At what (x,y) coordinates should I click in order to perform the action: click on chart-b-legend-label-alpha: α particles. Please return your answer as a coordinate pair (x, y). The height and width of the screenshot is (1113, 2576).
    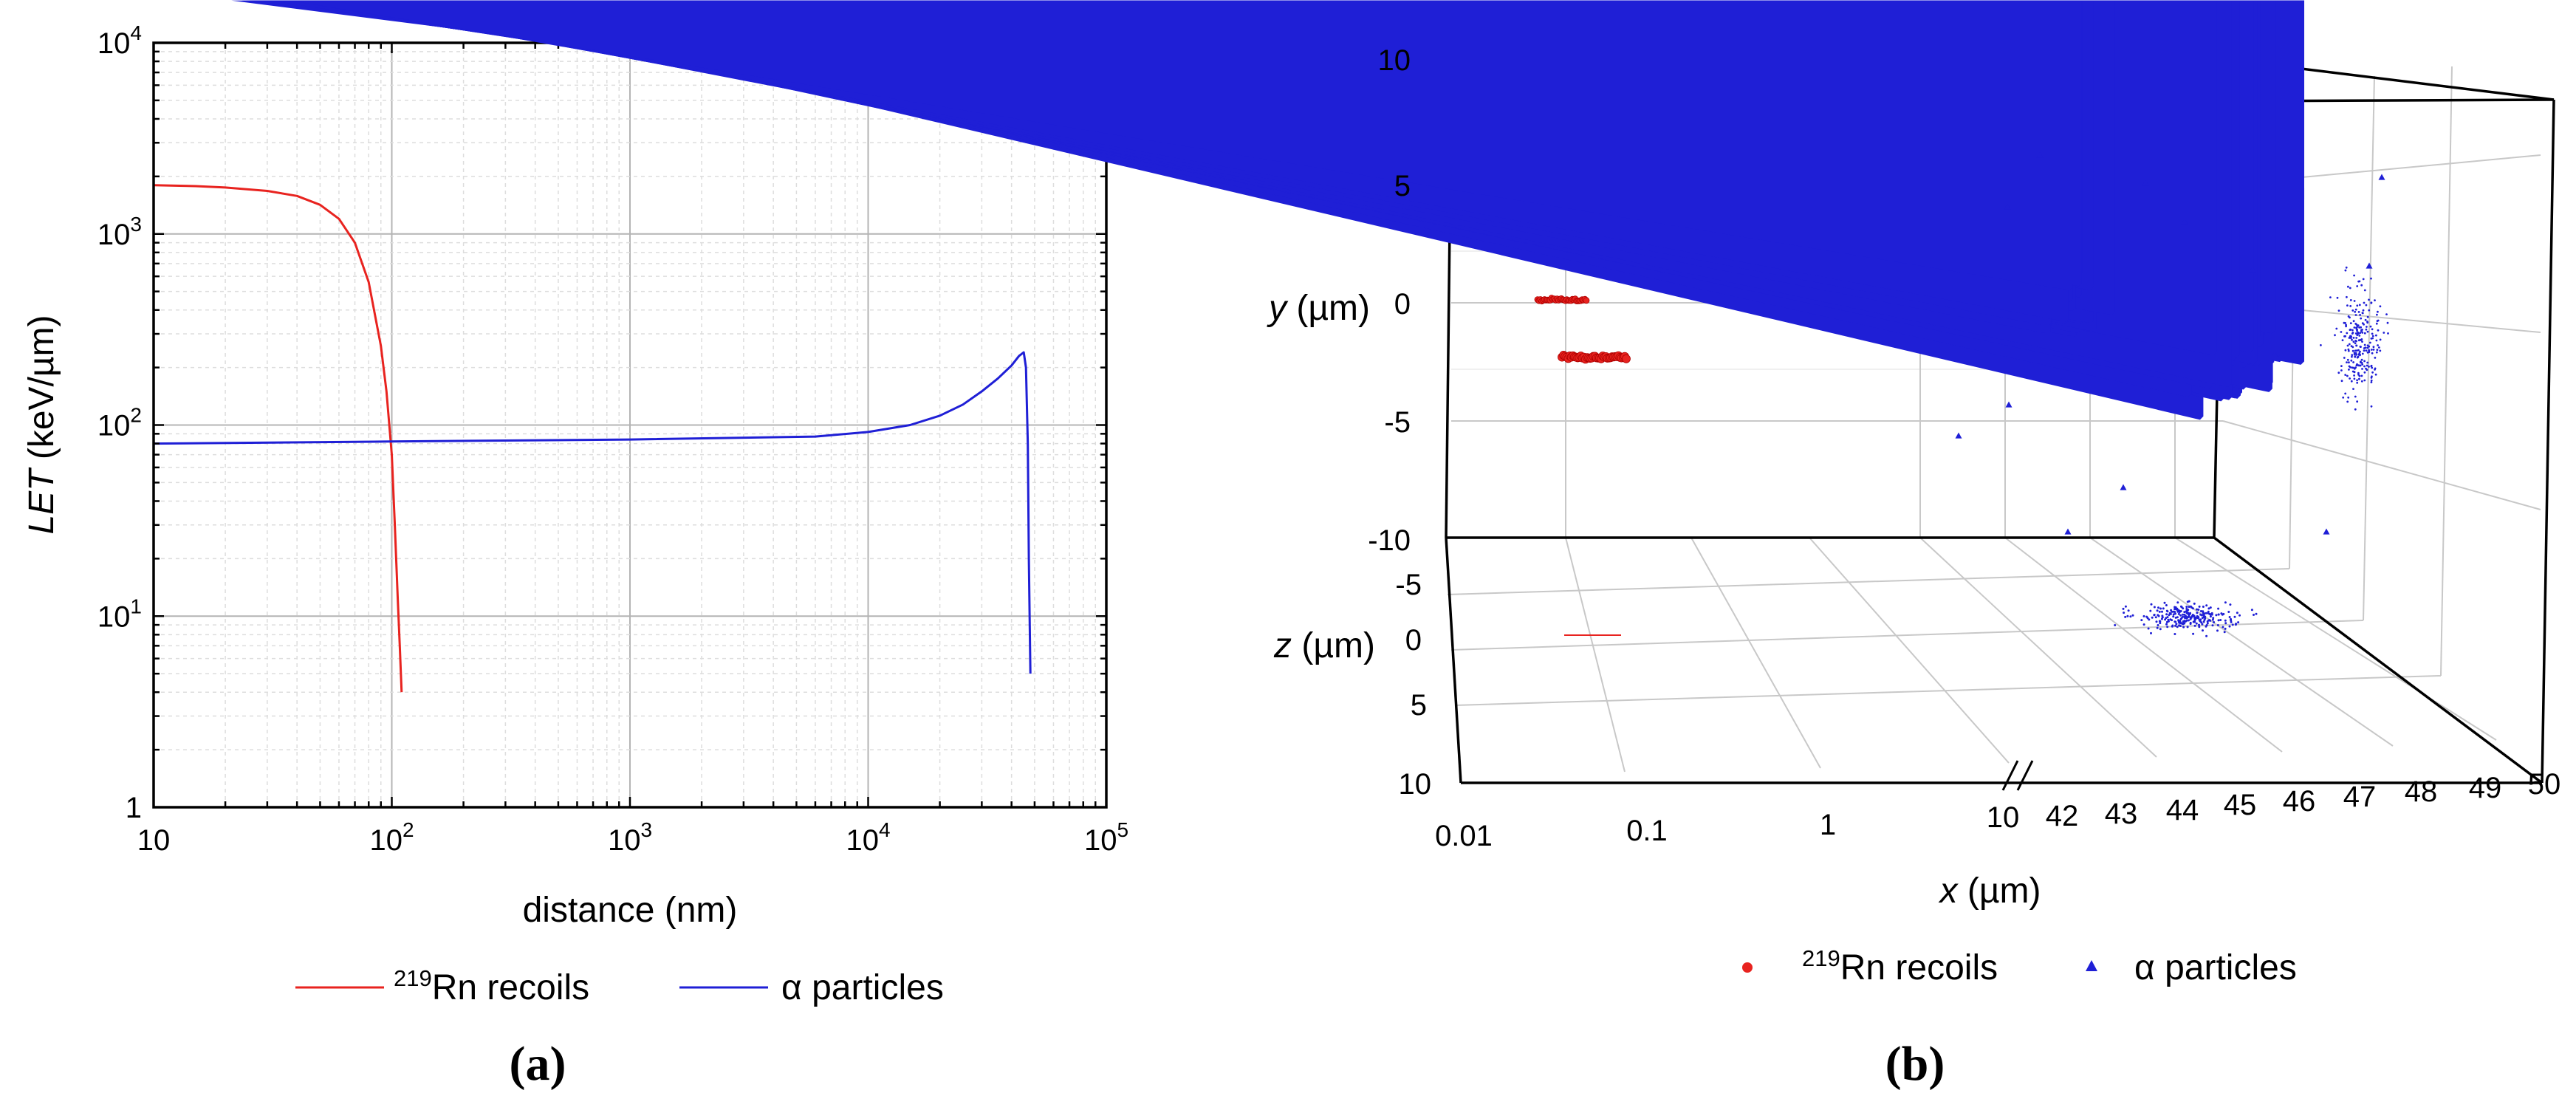
    Looking at the image, I should click on (2215, 967).